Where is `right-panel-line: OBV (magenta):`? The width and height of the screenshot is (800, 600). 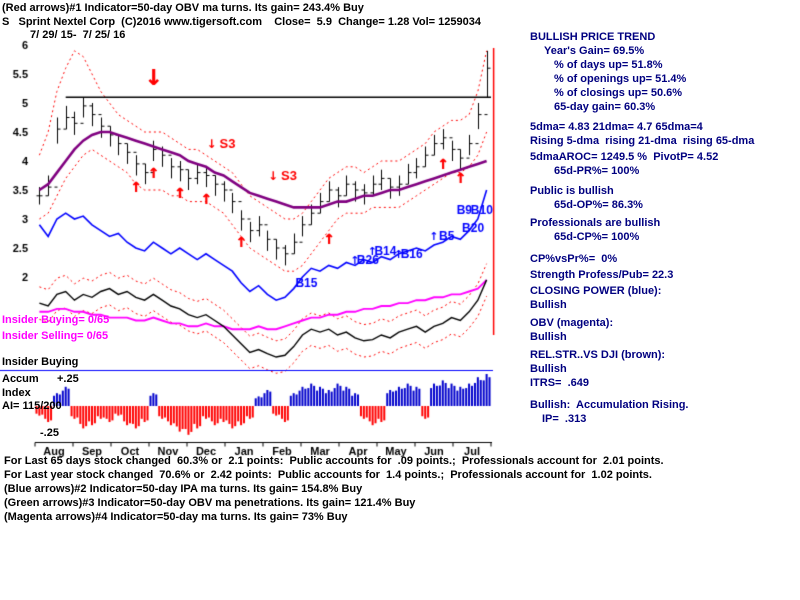 right-panel-line: OBV (magenta): is located at coordinates (572, 323).